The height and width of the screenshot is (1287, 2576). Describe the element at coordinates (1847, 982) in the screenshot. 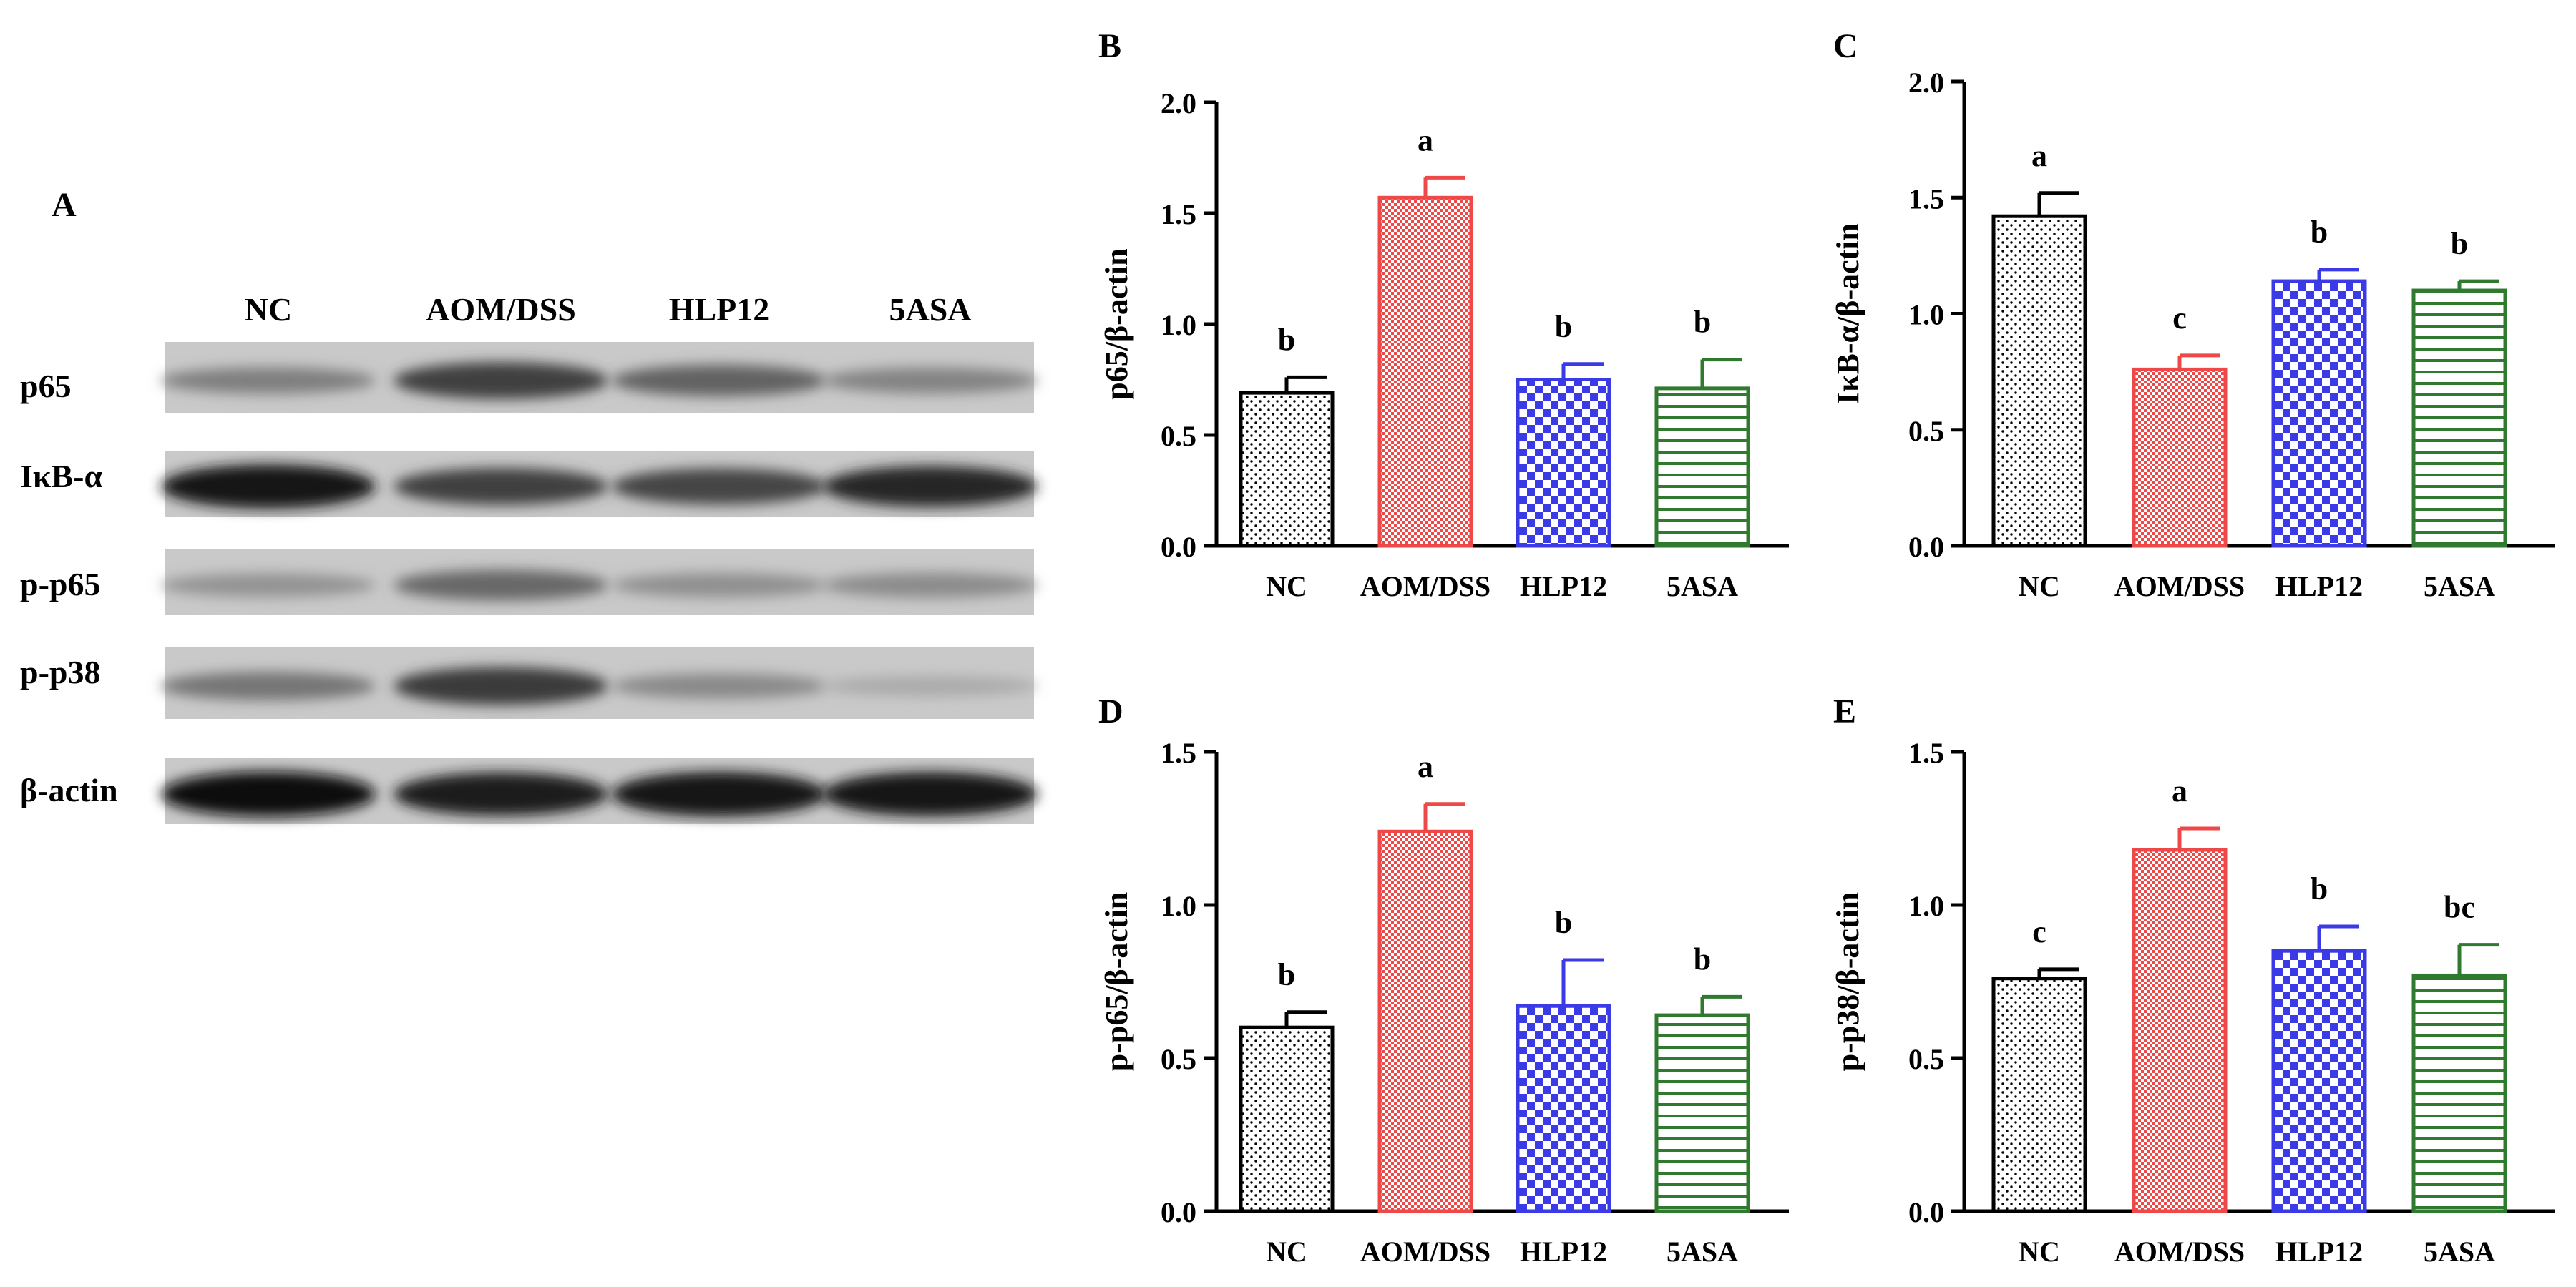

I see `y-axis-label: p-p38/β-actin` at that location.